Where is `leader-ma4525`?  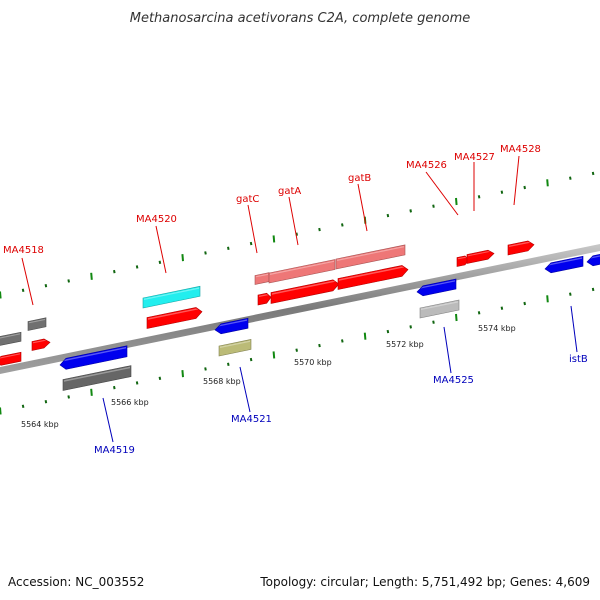
leader-ma4525 is located at coordinates (447, 350).